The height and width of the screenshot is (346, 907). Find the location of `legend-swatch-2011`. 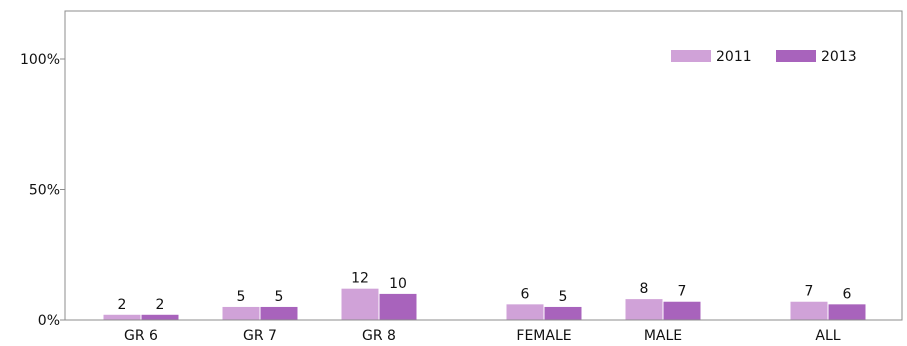

legend-swatch-2011 is located at coordinates (691, 56).